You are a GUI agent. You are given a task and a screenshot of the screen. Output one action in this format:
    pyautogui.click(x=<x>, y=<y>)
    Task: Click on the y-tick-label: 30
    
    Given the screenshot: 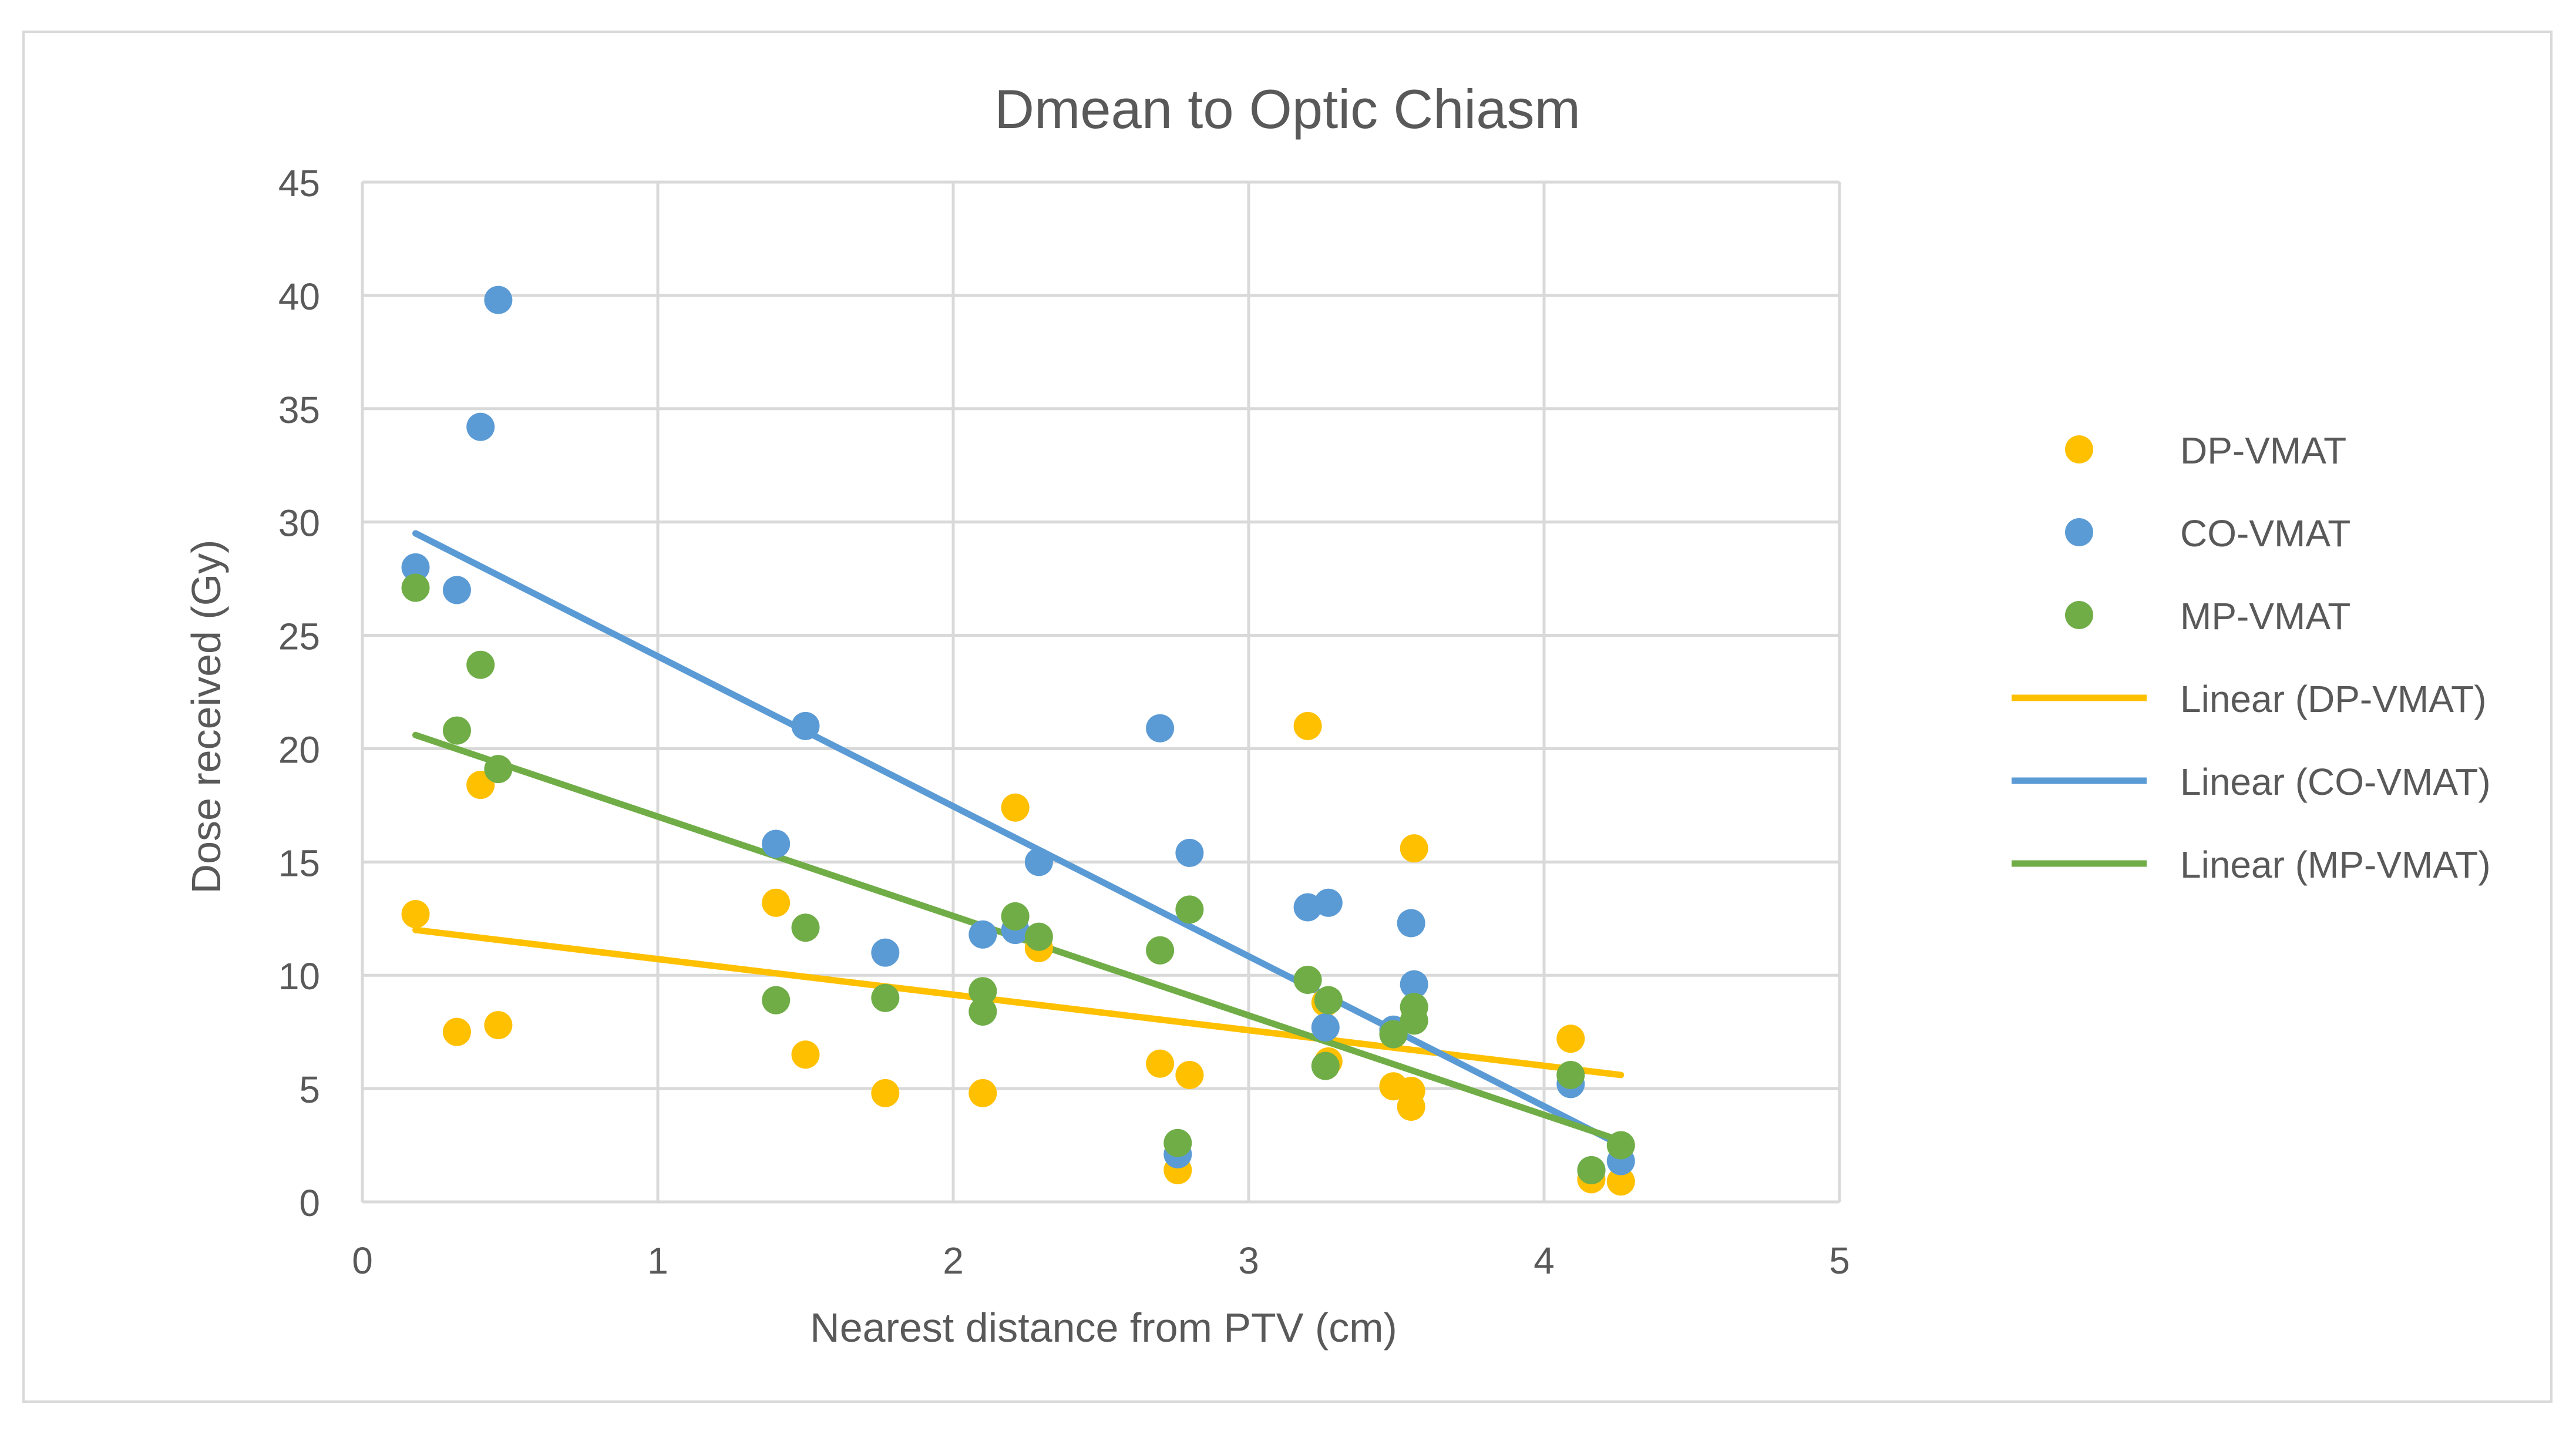 What is the action you would take?
    pyautogui.click(x=299, y=523)
    